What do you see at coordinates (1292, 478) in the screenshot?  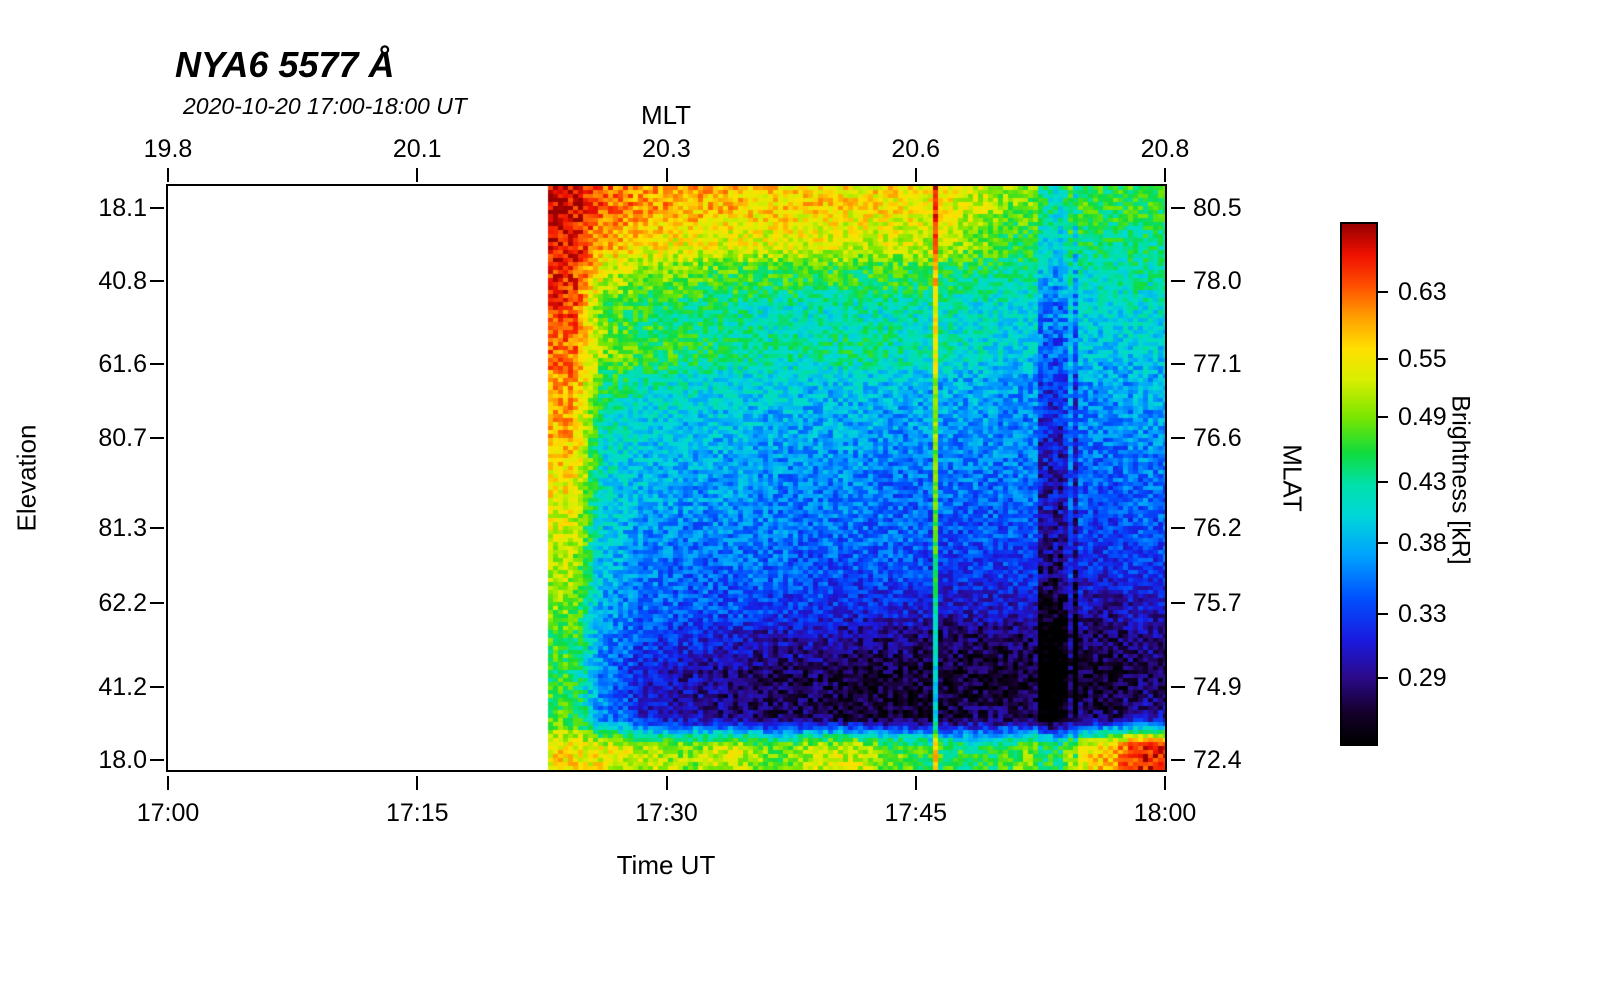 I see `right-axis-label-mlat: MLAT` at bounding box center [1292, 478].